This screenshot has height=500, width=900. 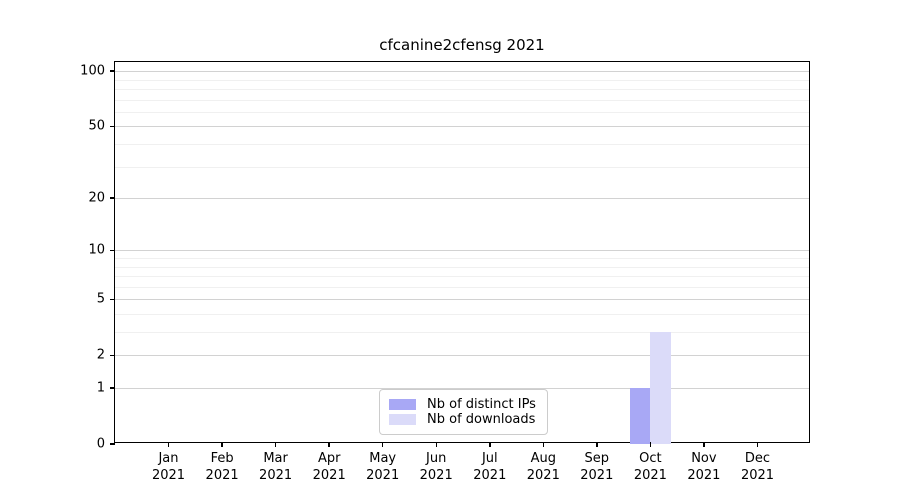 I want to click on bar-nb-of-distinct-ips-oct, so click(x=640, y=416).